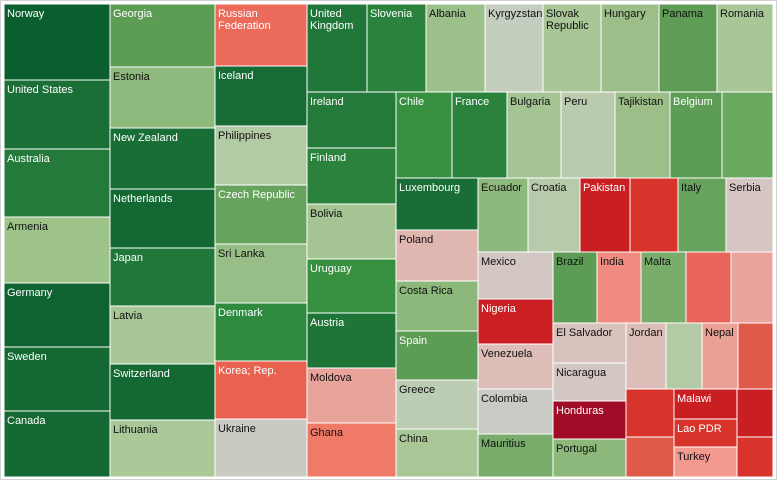  What do you see at coordinates (57, 250) in the screenshot?
I see `tile-armenia: Armenia` at bounding box center [57, 250].